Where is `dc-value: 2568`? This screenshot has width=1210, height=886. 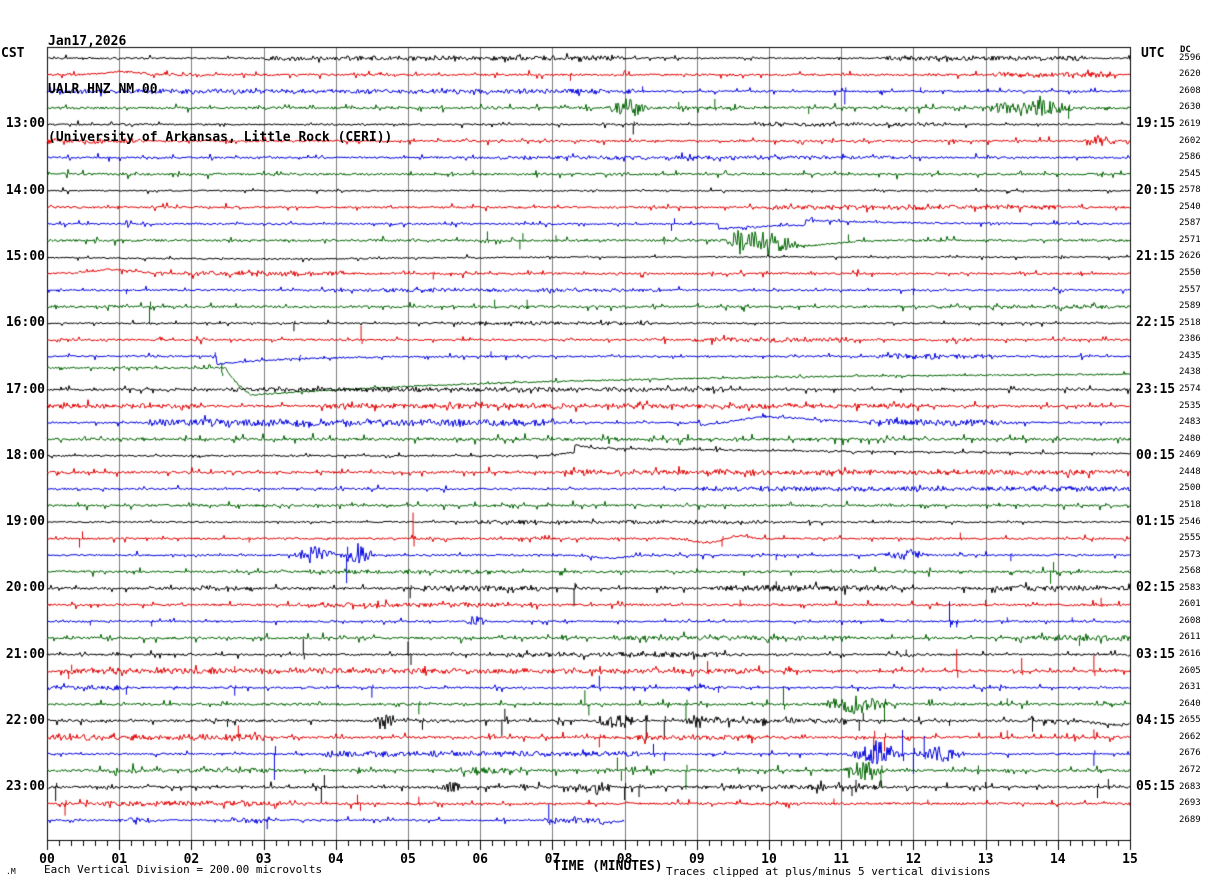 dc-value: 2568 is located at coordinates (1190, 571).